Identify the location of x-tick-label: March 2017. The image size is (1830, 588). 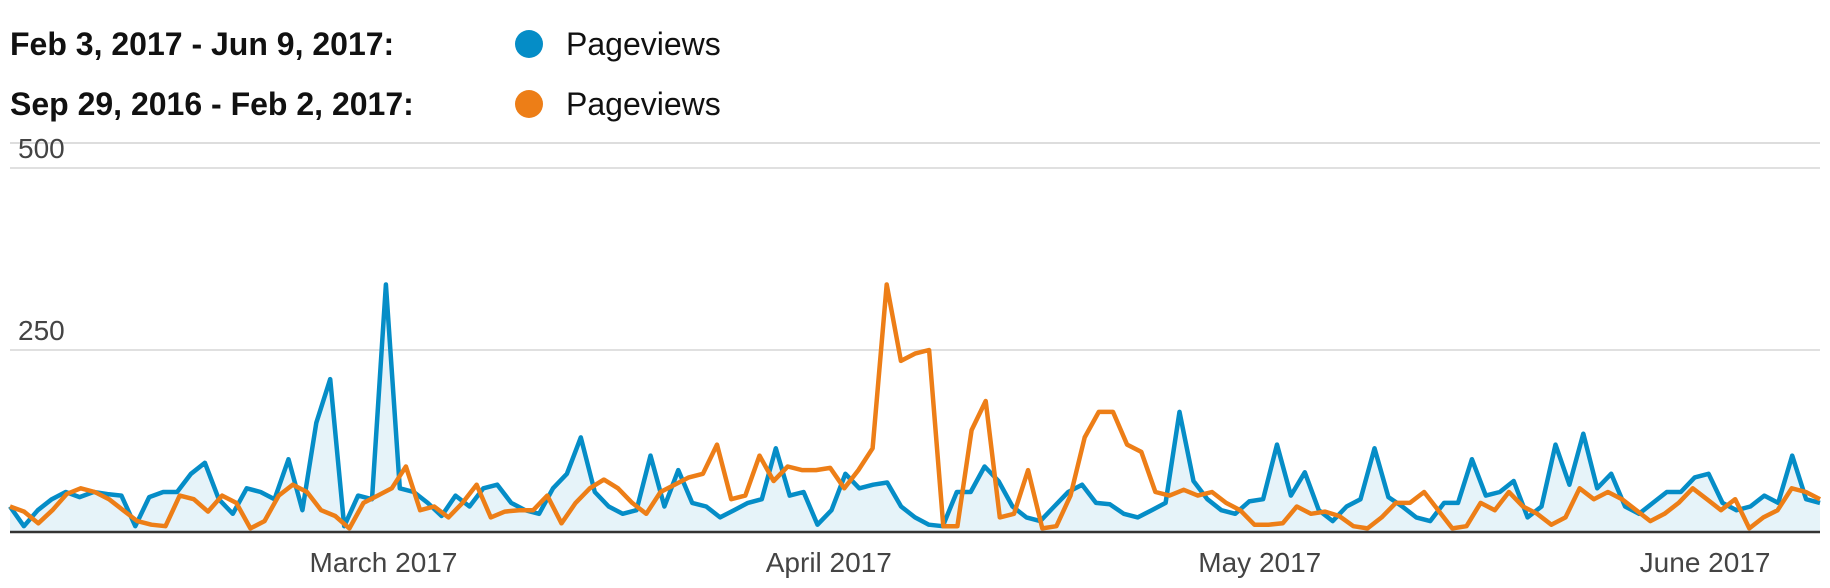
(384, 562).